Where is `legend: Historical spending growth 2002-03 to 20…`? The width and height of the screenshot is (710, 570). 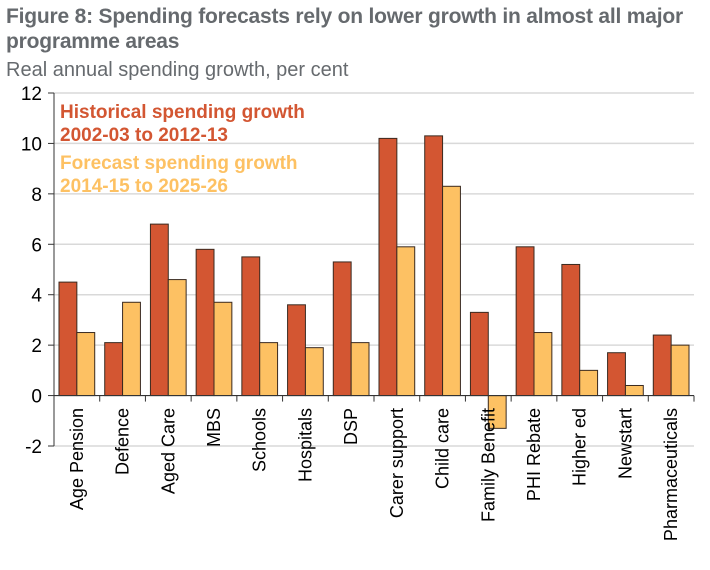
legend: Historical spending growth 2002-03 to 20… is located at coordinates (182, 149).